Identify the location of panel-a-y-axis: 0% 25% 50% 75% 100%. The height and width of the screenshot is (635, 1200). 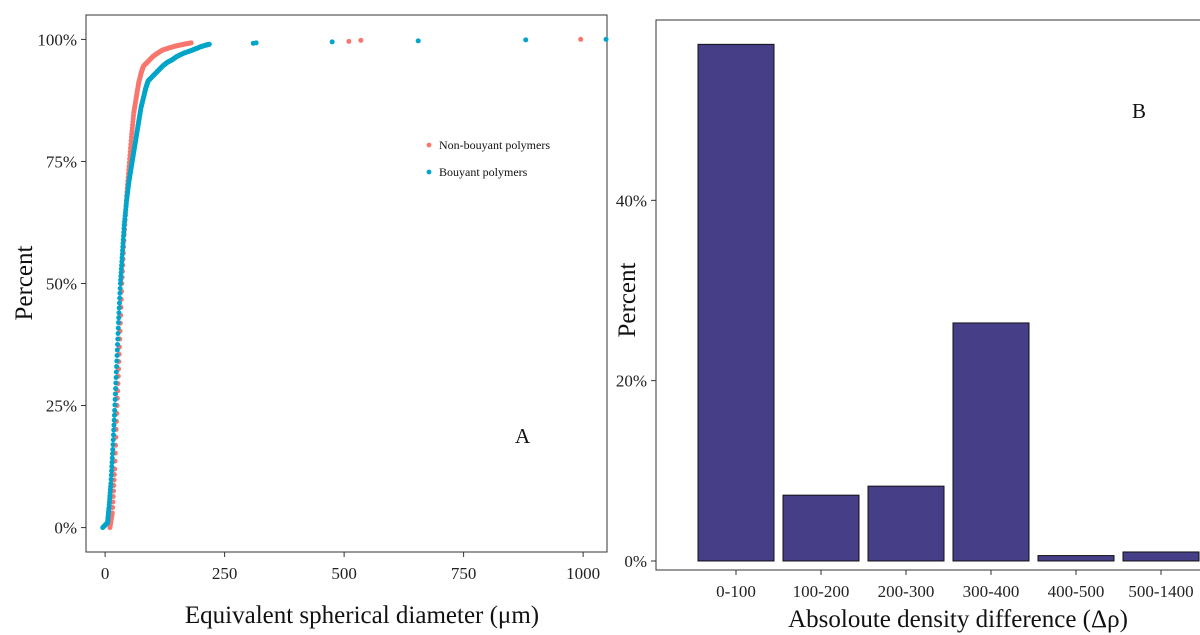
(61, 284).